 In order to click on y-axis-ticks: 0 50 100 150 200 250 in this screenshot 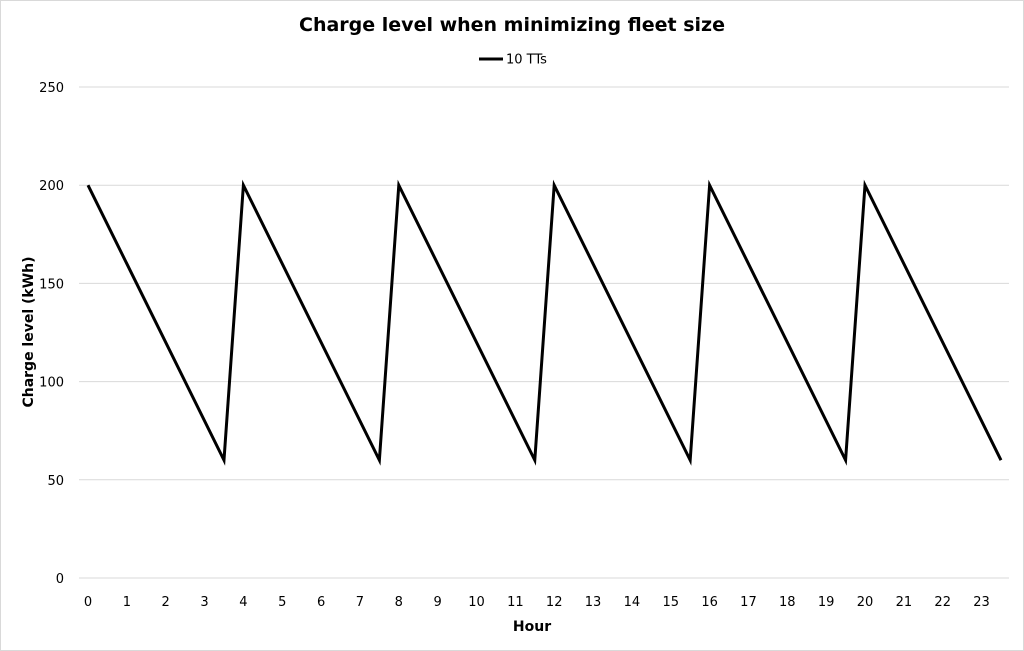, I will do `click(51, 334)`.